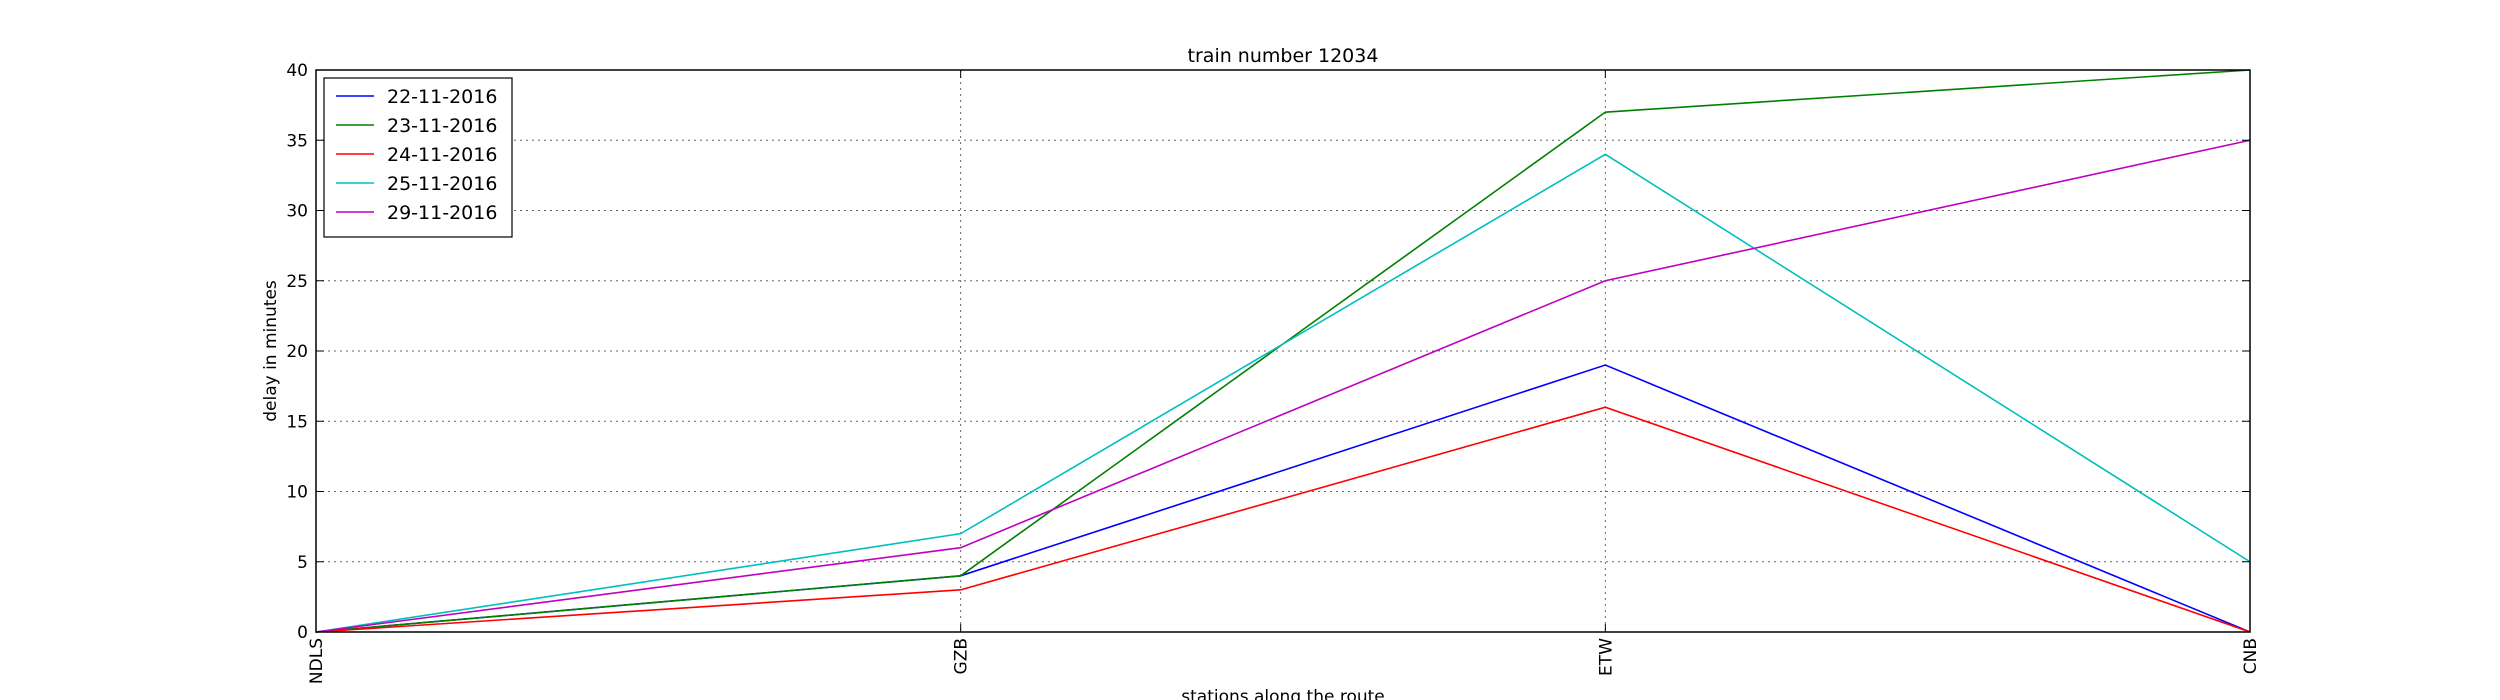  What do you see at coordinates (2251, 656) in the screenshot?
I see `x-tick-label: CNB` at bounding box center [2251, 656].